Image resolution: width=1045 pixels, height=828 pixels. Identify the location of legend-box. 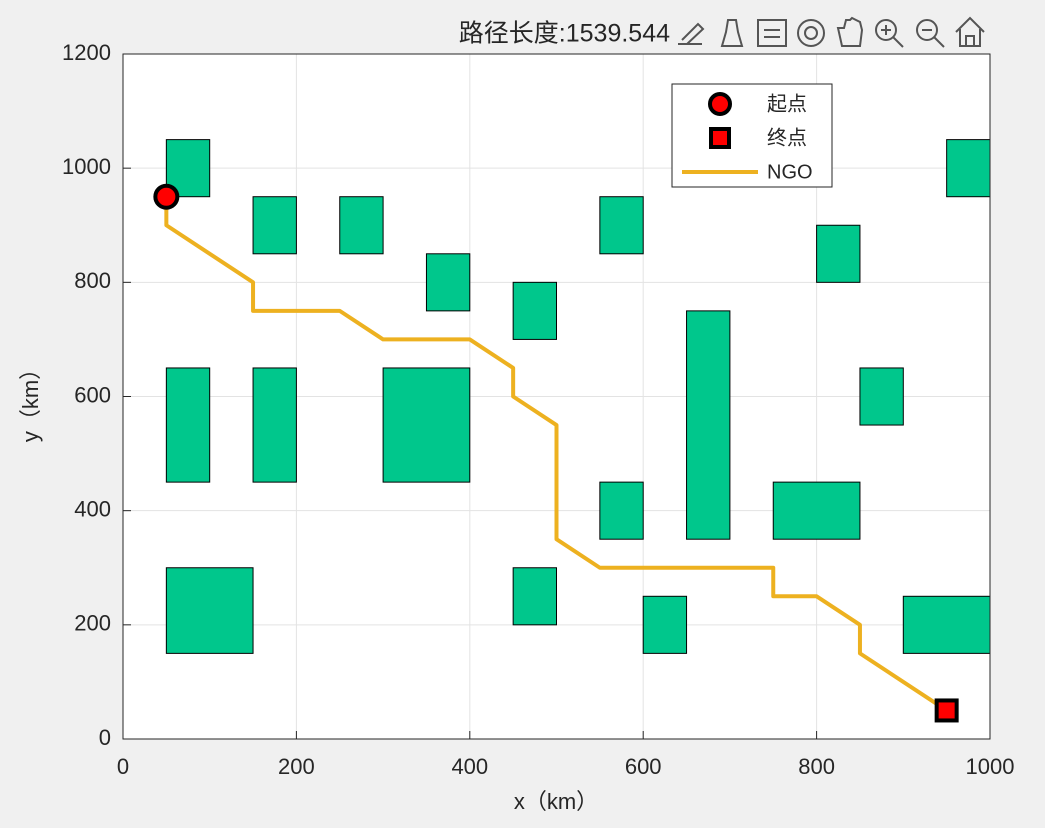
(752, 135).